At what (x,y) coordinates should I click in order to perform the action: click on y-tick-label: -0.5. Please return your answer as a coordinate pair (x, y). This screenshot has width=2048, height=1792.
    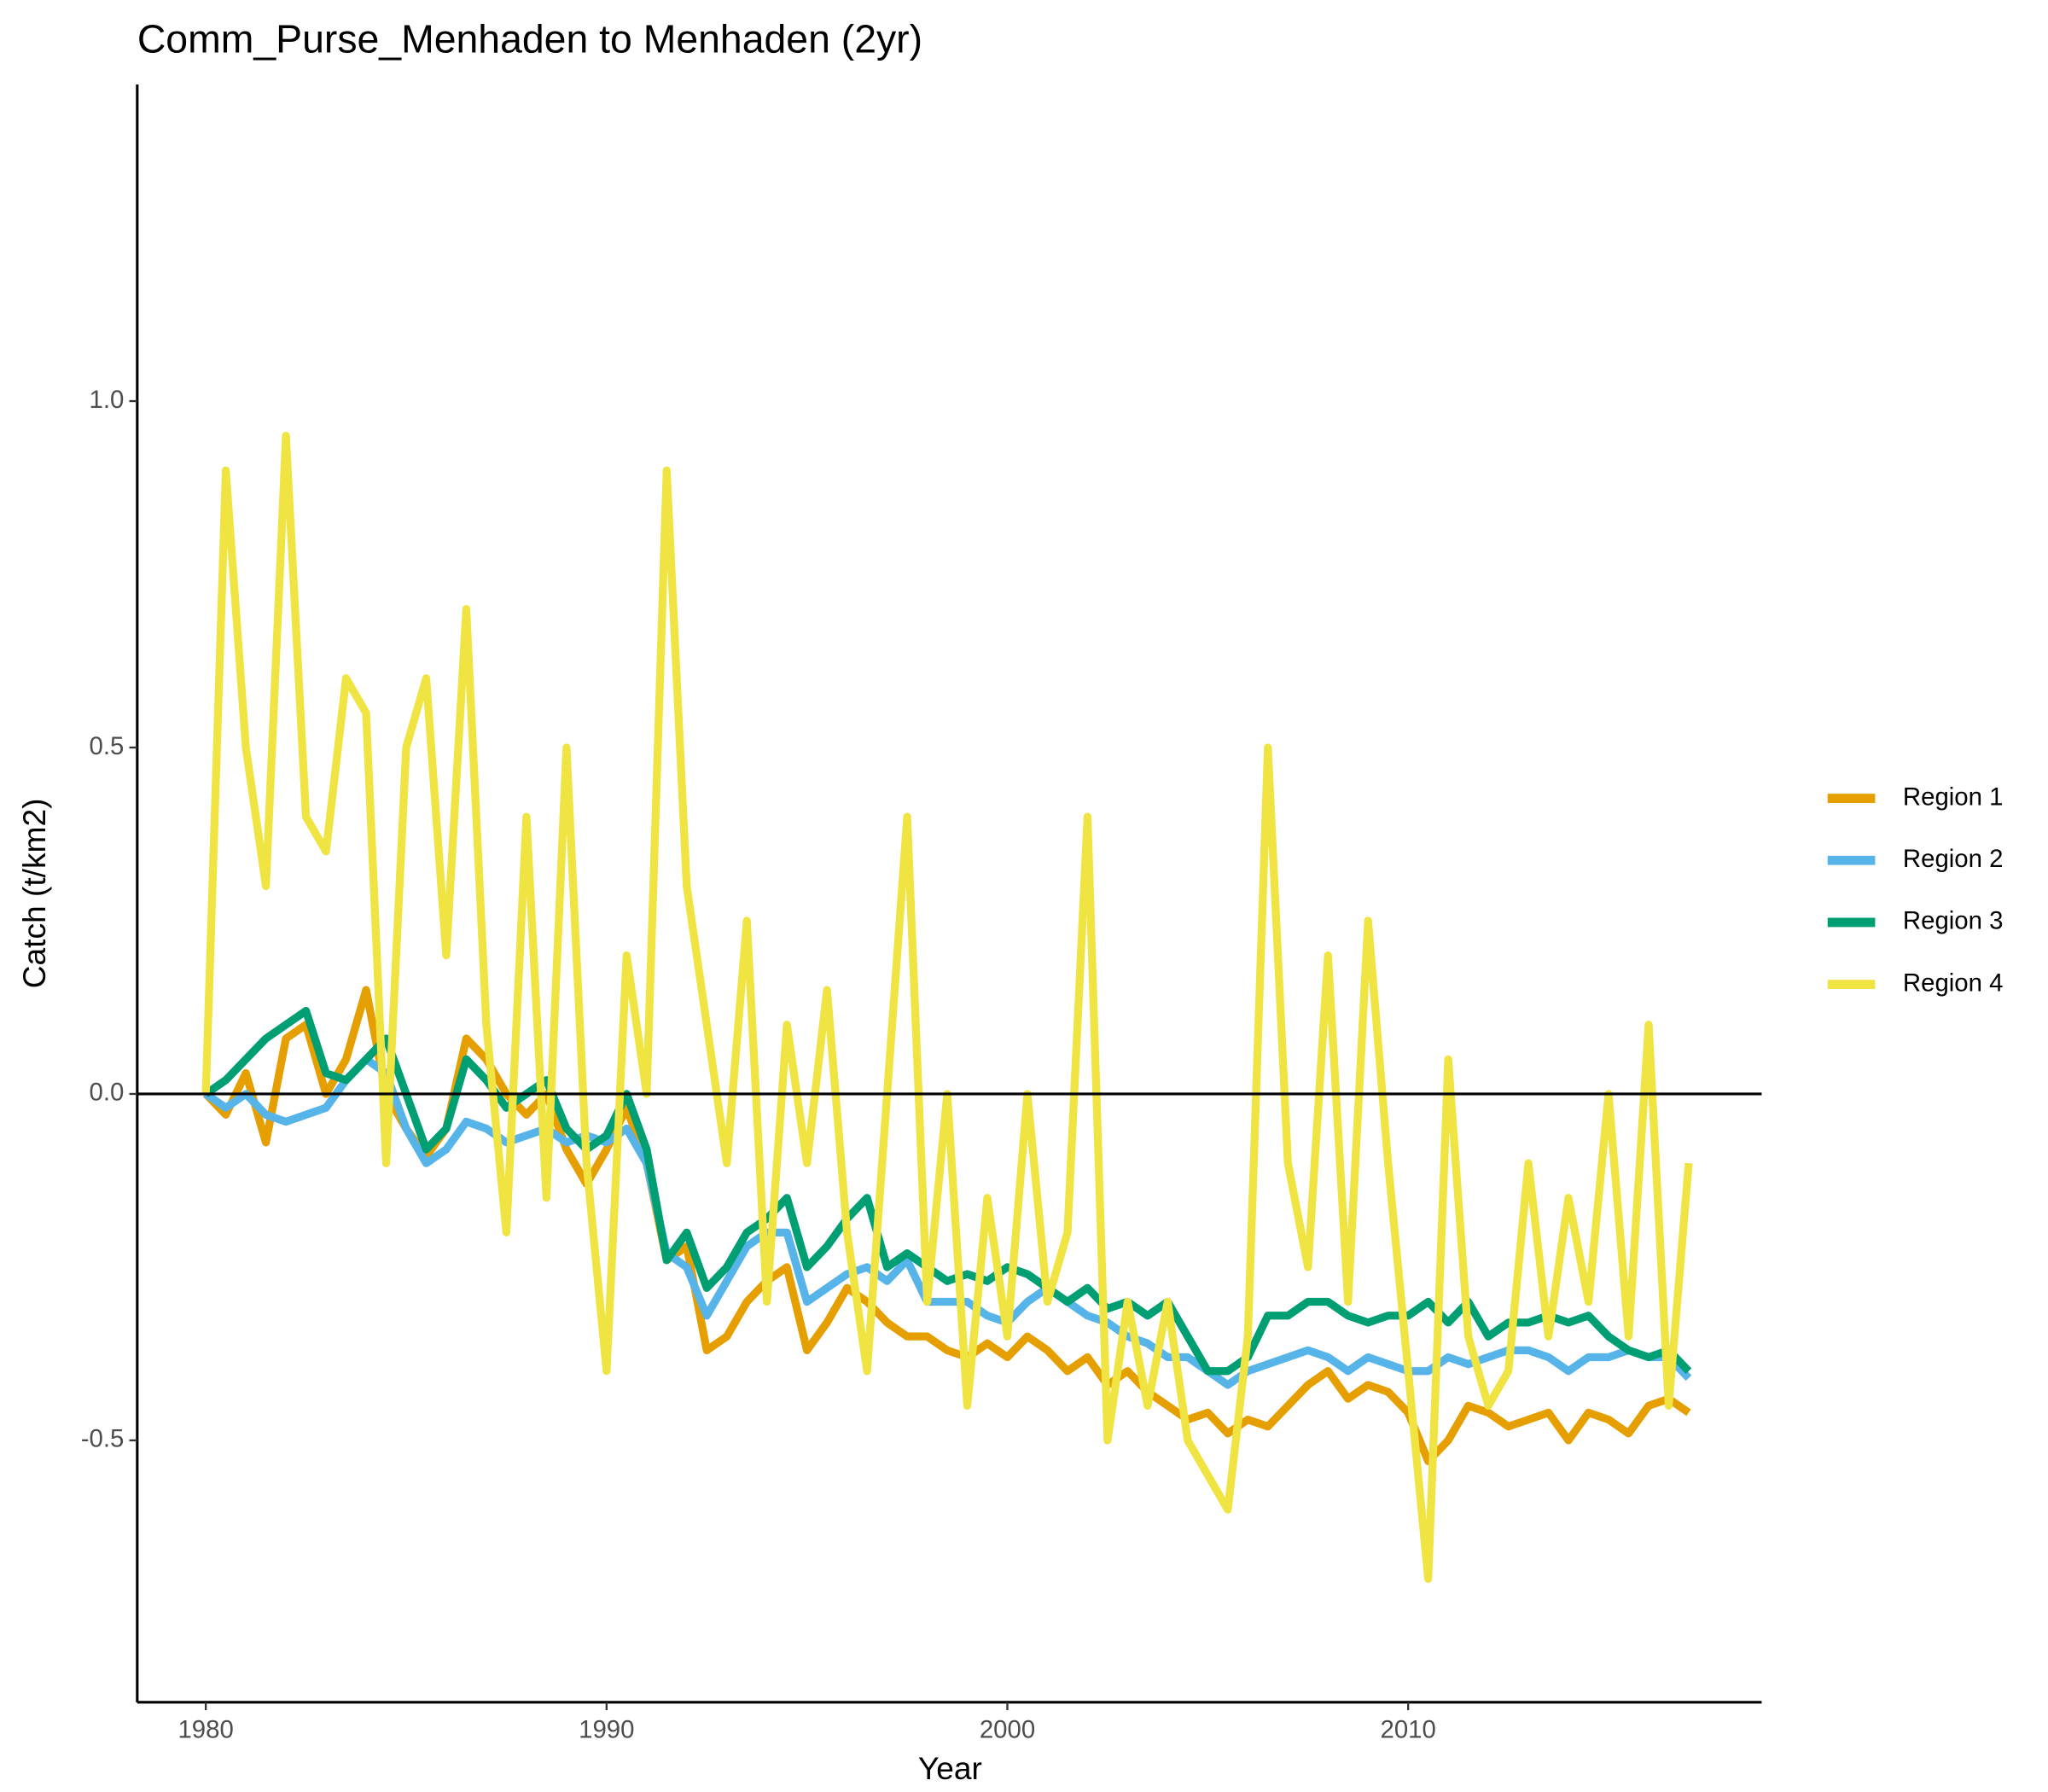
    Looking at the image, I should click on (103, 1439).